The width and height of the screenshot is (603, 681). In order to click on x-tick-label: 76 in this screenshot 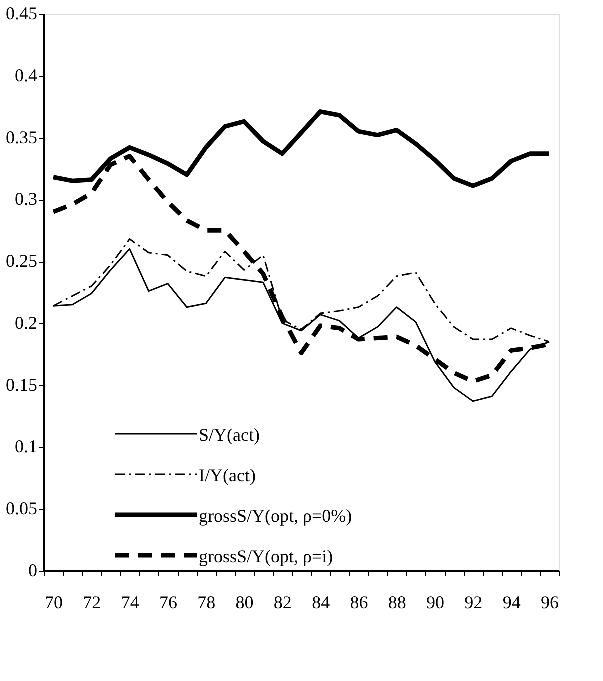, I will do `click(168, 602)`.